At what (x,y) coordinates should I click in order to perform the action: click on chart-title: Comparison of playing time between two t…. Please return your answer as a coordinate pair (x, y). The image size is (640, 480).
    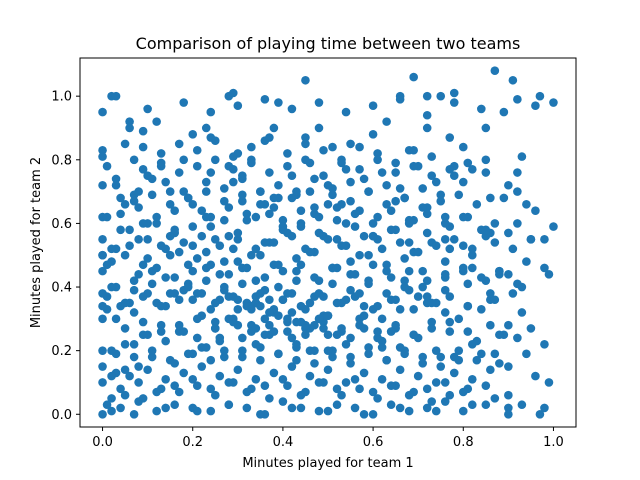
    Looking at the image, I should click on (328, 43).